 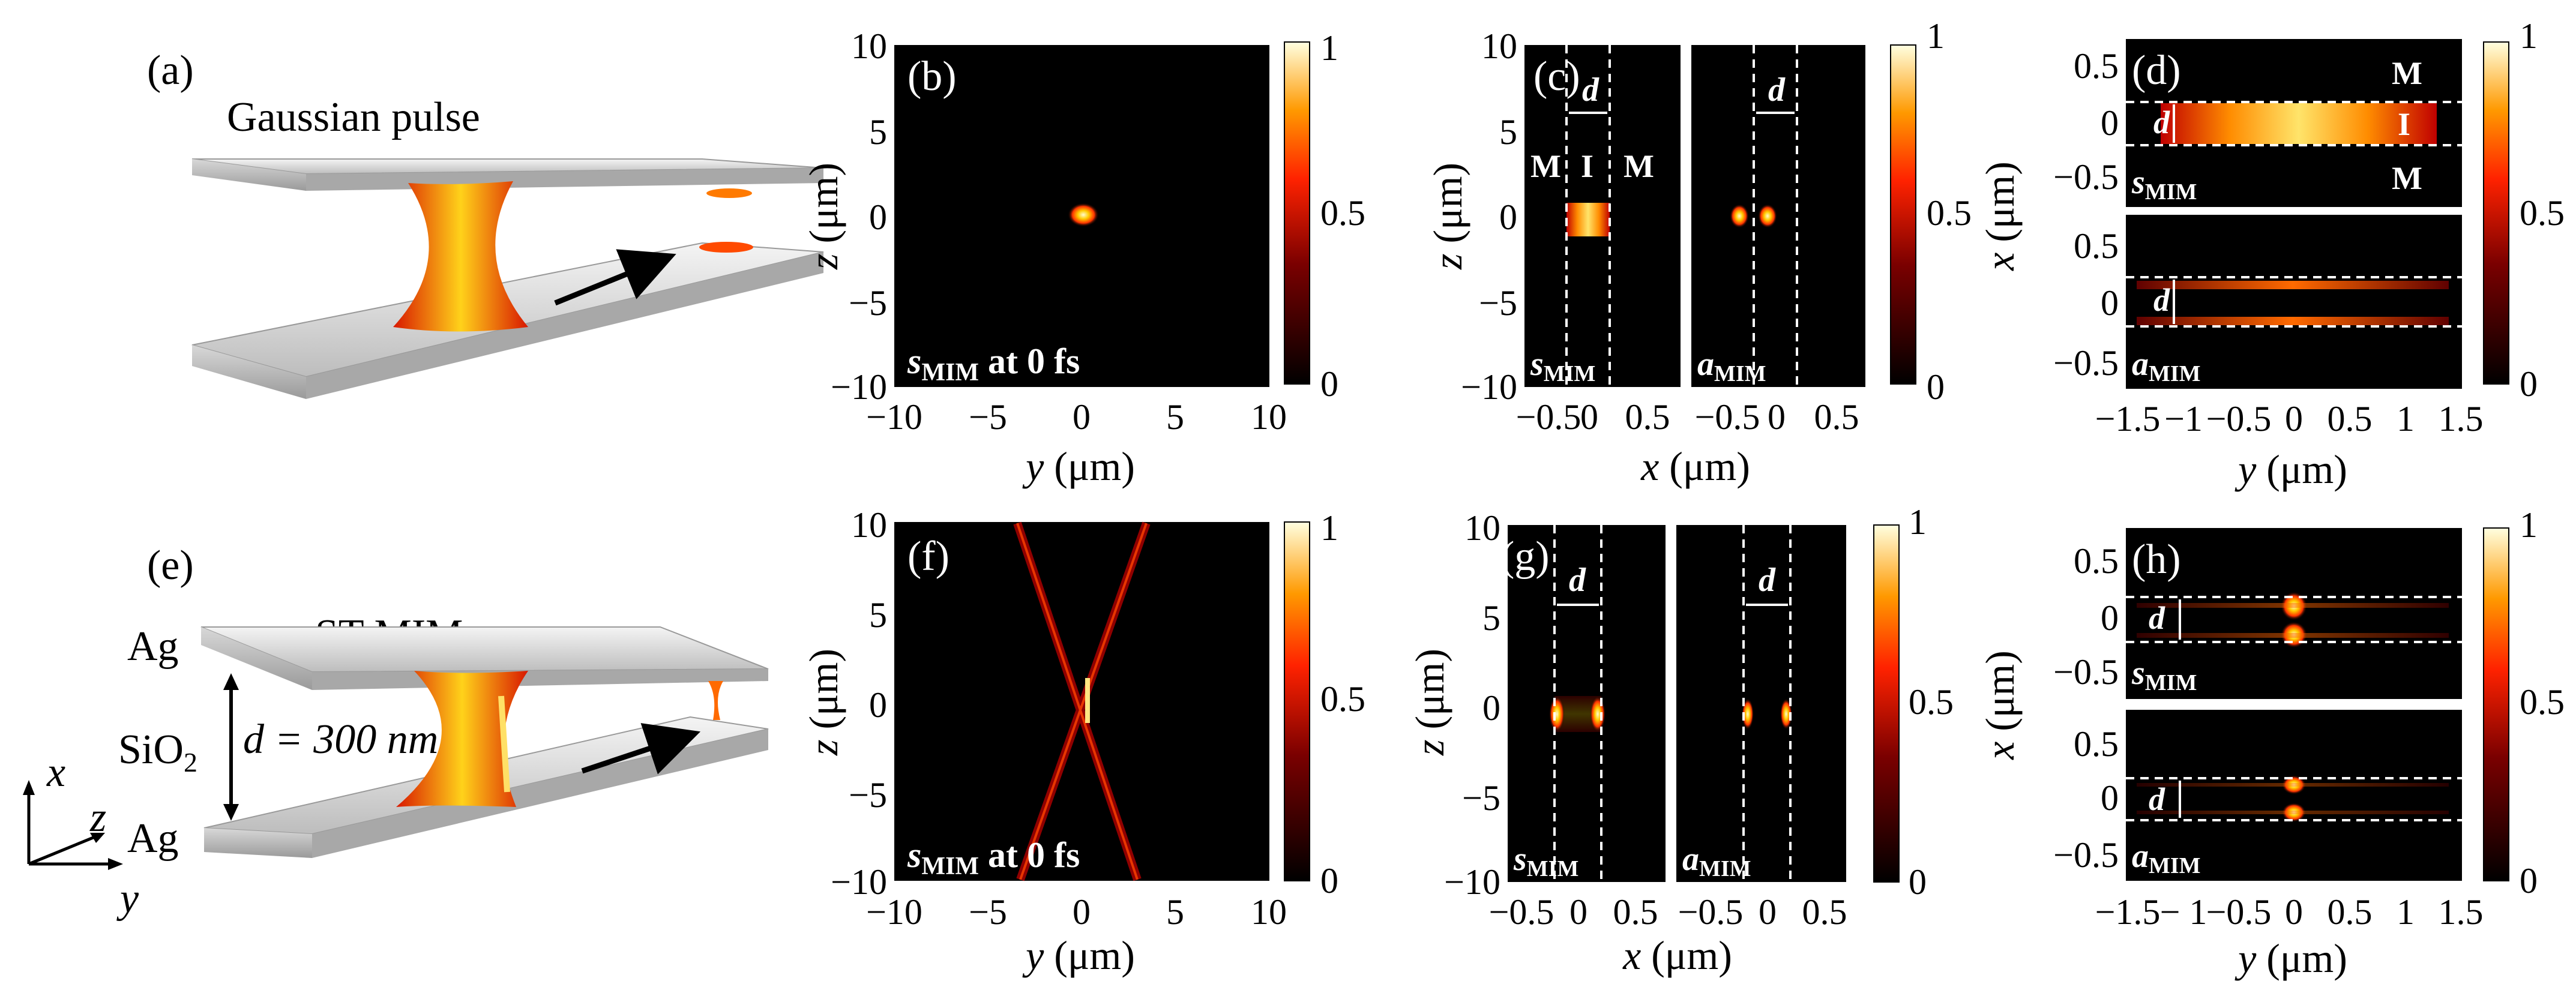 I want to click on tick: 5, so click(x=1491, y=618).